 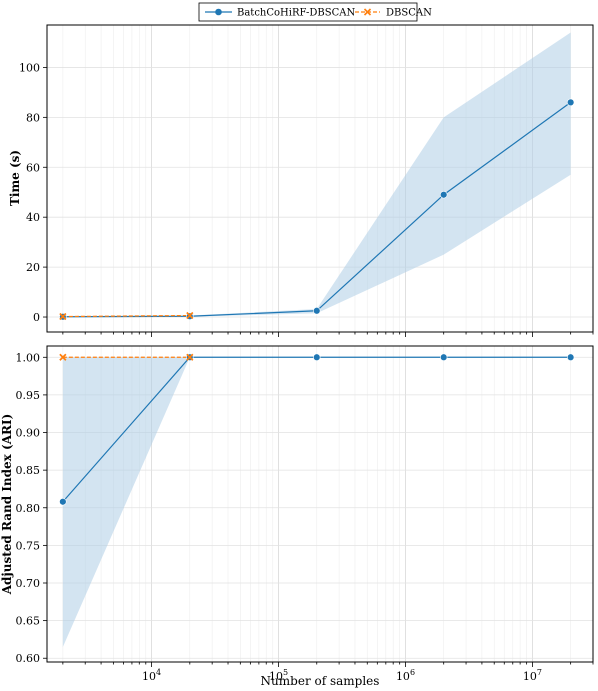 I want to click on time-y-ticks: 0 20 40 60 80 100, so click(x=33, y=192).